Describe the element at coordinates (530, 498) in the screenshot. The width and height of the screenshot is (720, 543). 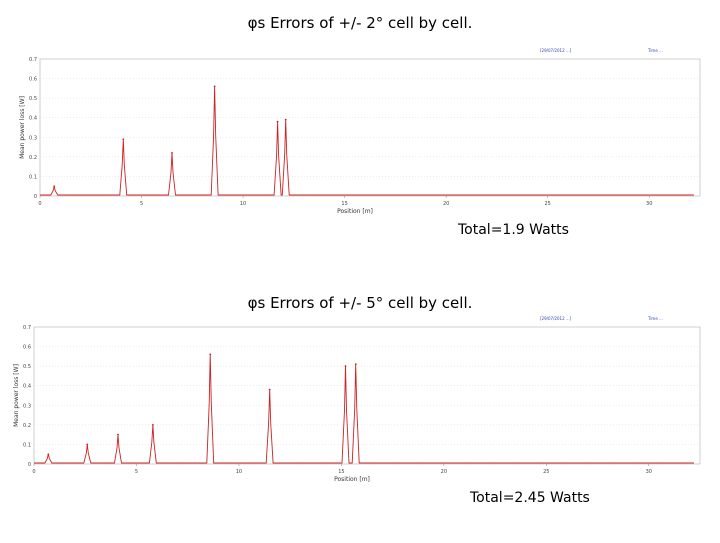
I see `total-2: Total=2.45 Watts` at that location.